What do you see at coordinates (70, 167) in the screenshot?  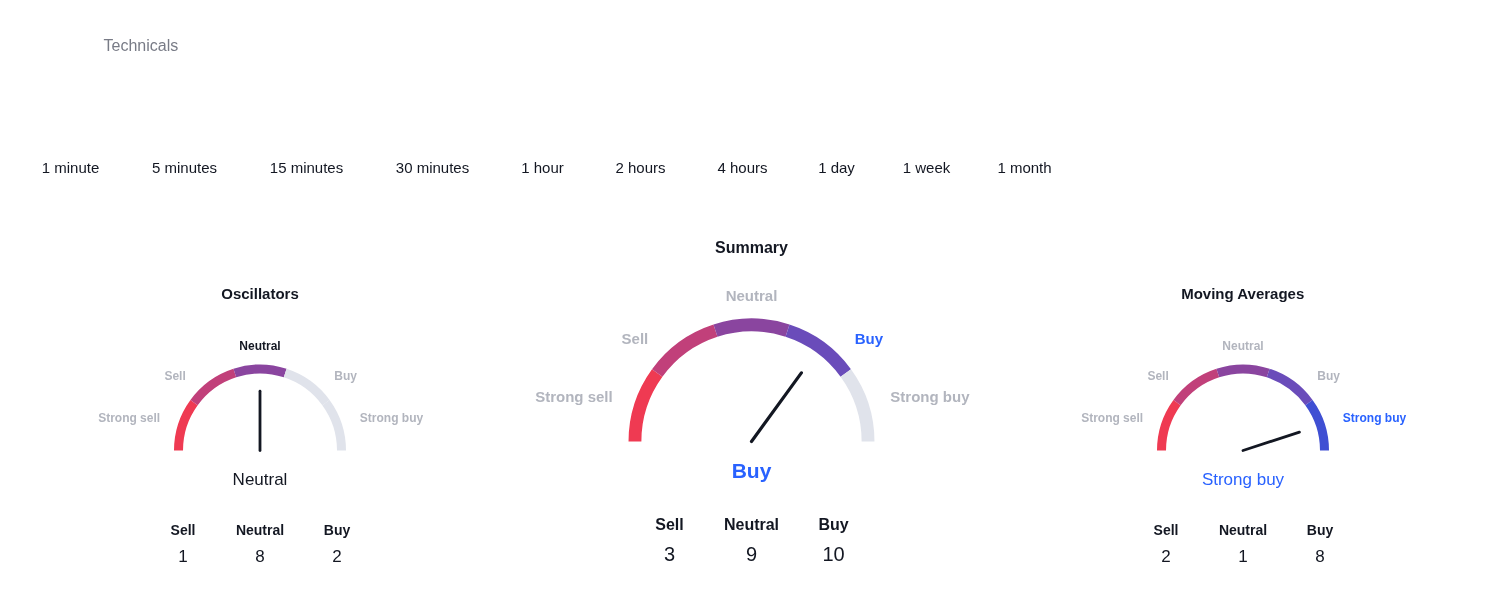 I see `text: 1 minute` at bounding box center [70, 167].